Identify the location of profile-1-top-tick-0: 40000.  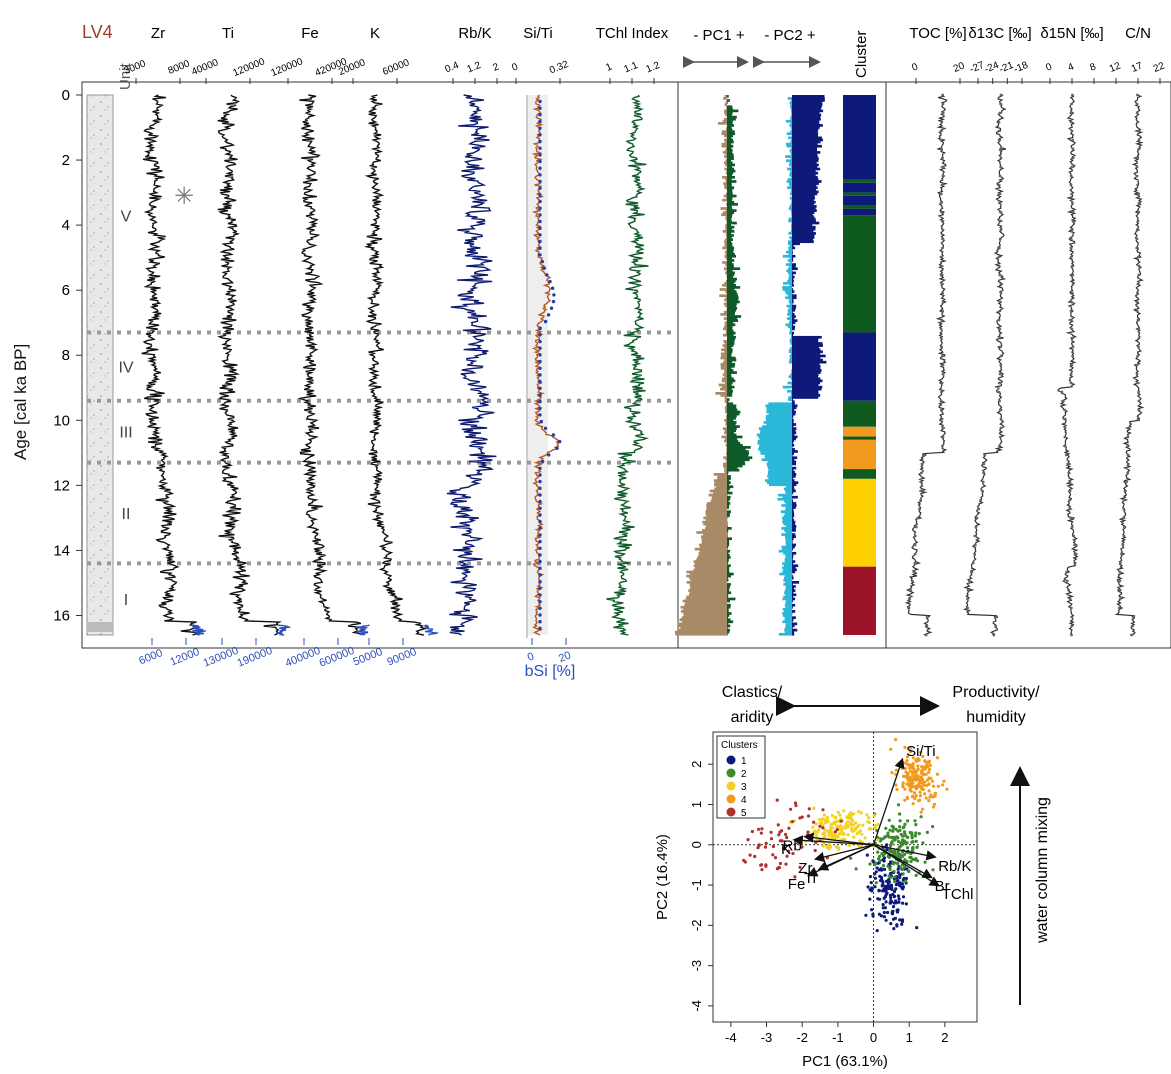
(205, 67).